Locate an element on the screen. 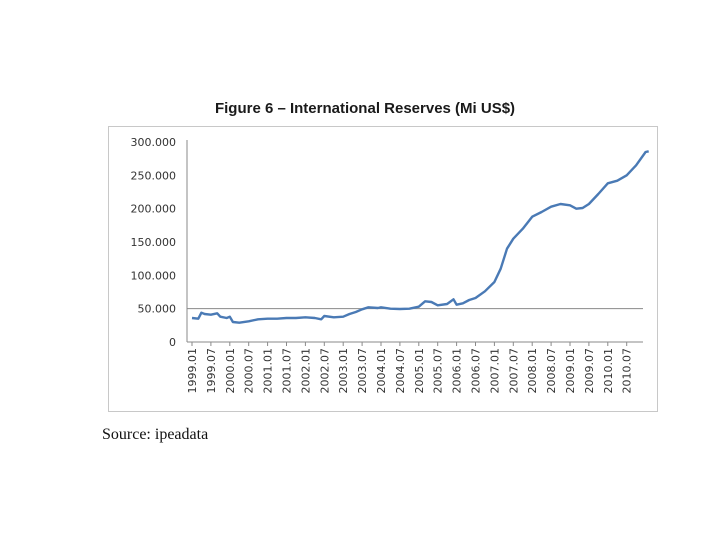 Image resolution: width=720 pixels, height=540 pixels. source-note: Source: ipeadata is located at coordinates (155, 434).